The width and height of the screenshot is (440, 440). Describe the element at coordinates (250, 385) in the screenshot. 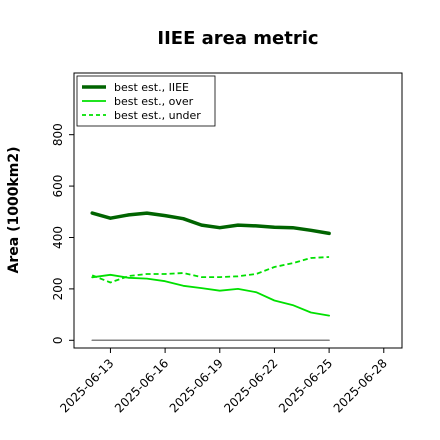

I see `x-tick-label: 2025-06-22` at that location.